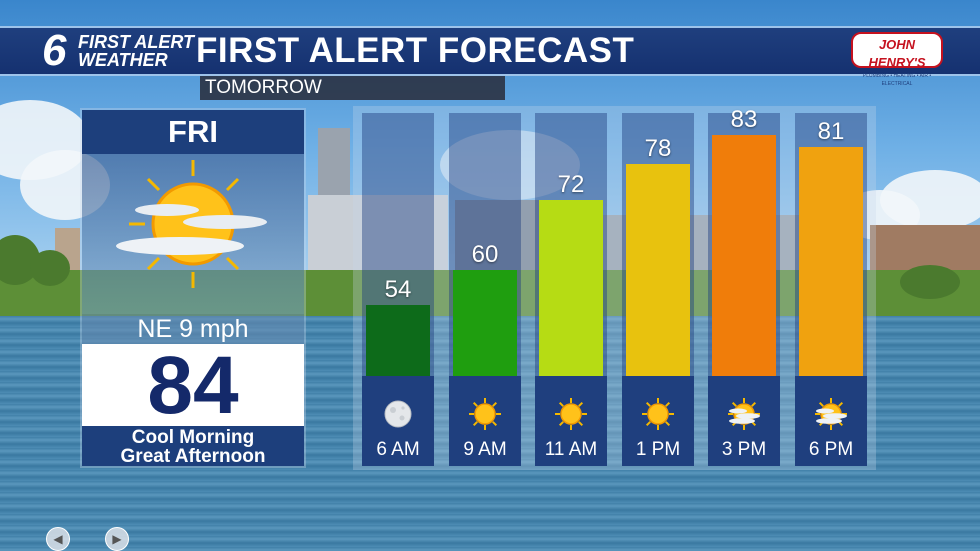  Describe the element at coordinates (744, 449) in the screenshot. I see `time-label: 3 PM` at that location.